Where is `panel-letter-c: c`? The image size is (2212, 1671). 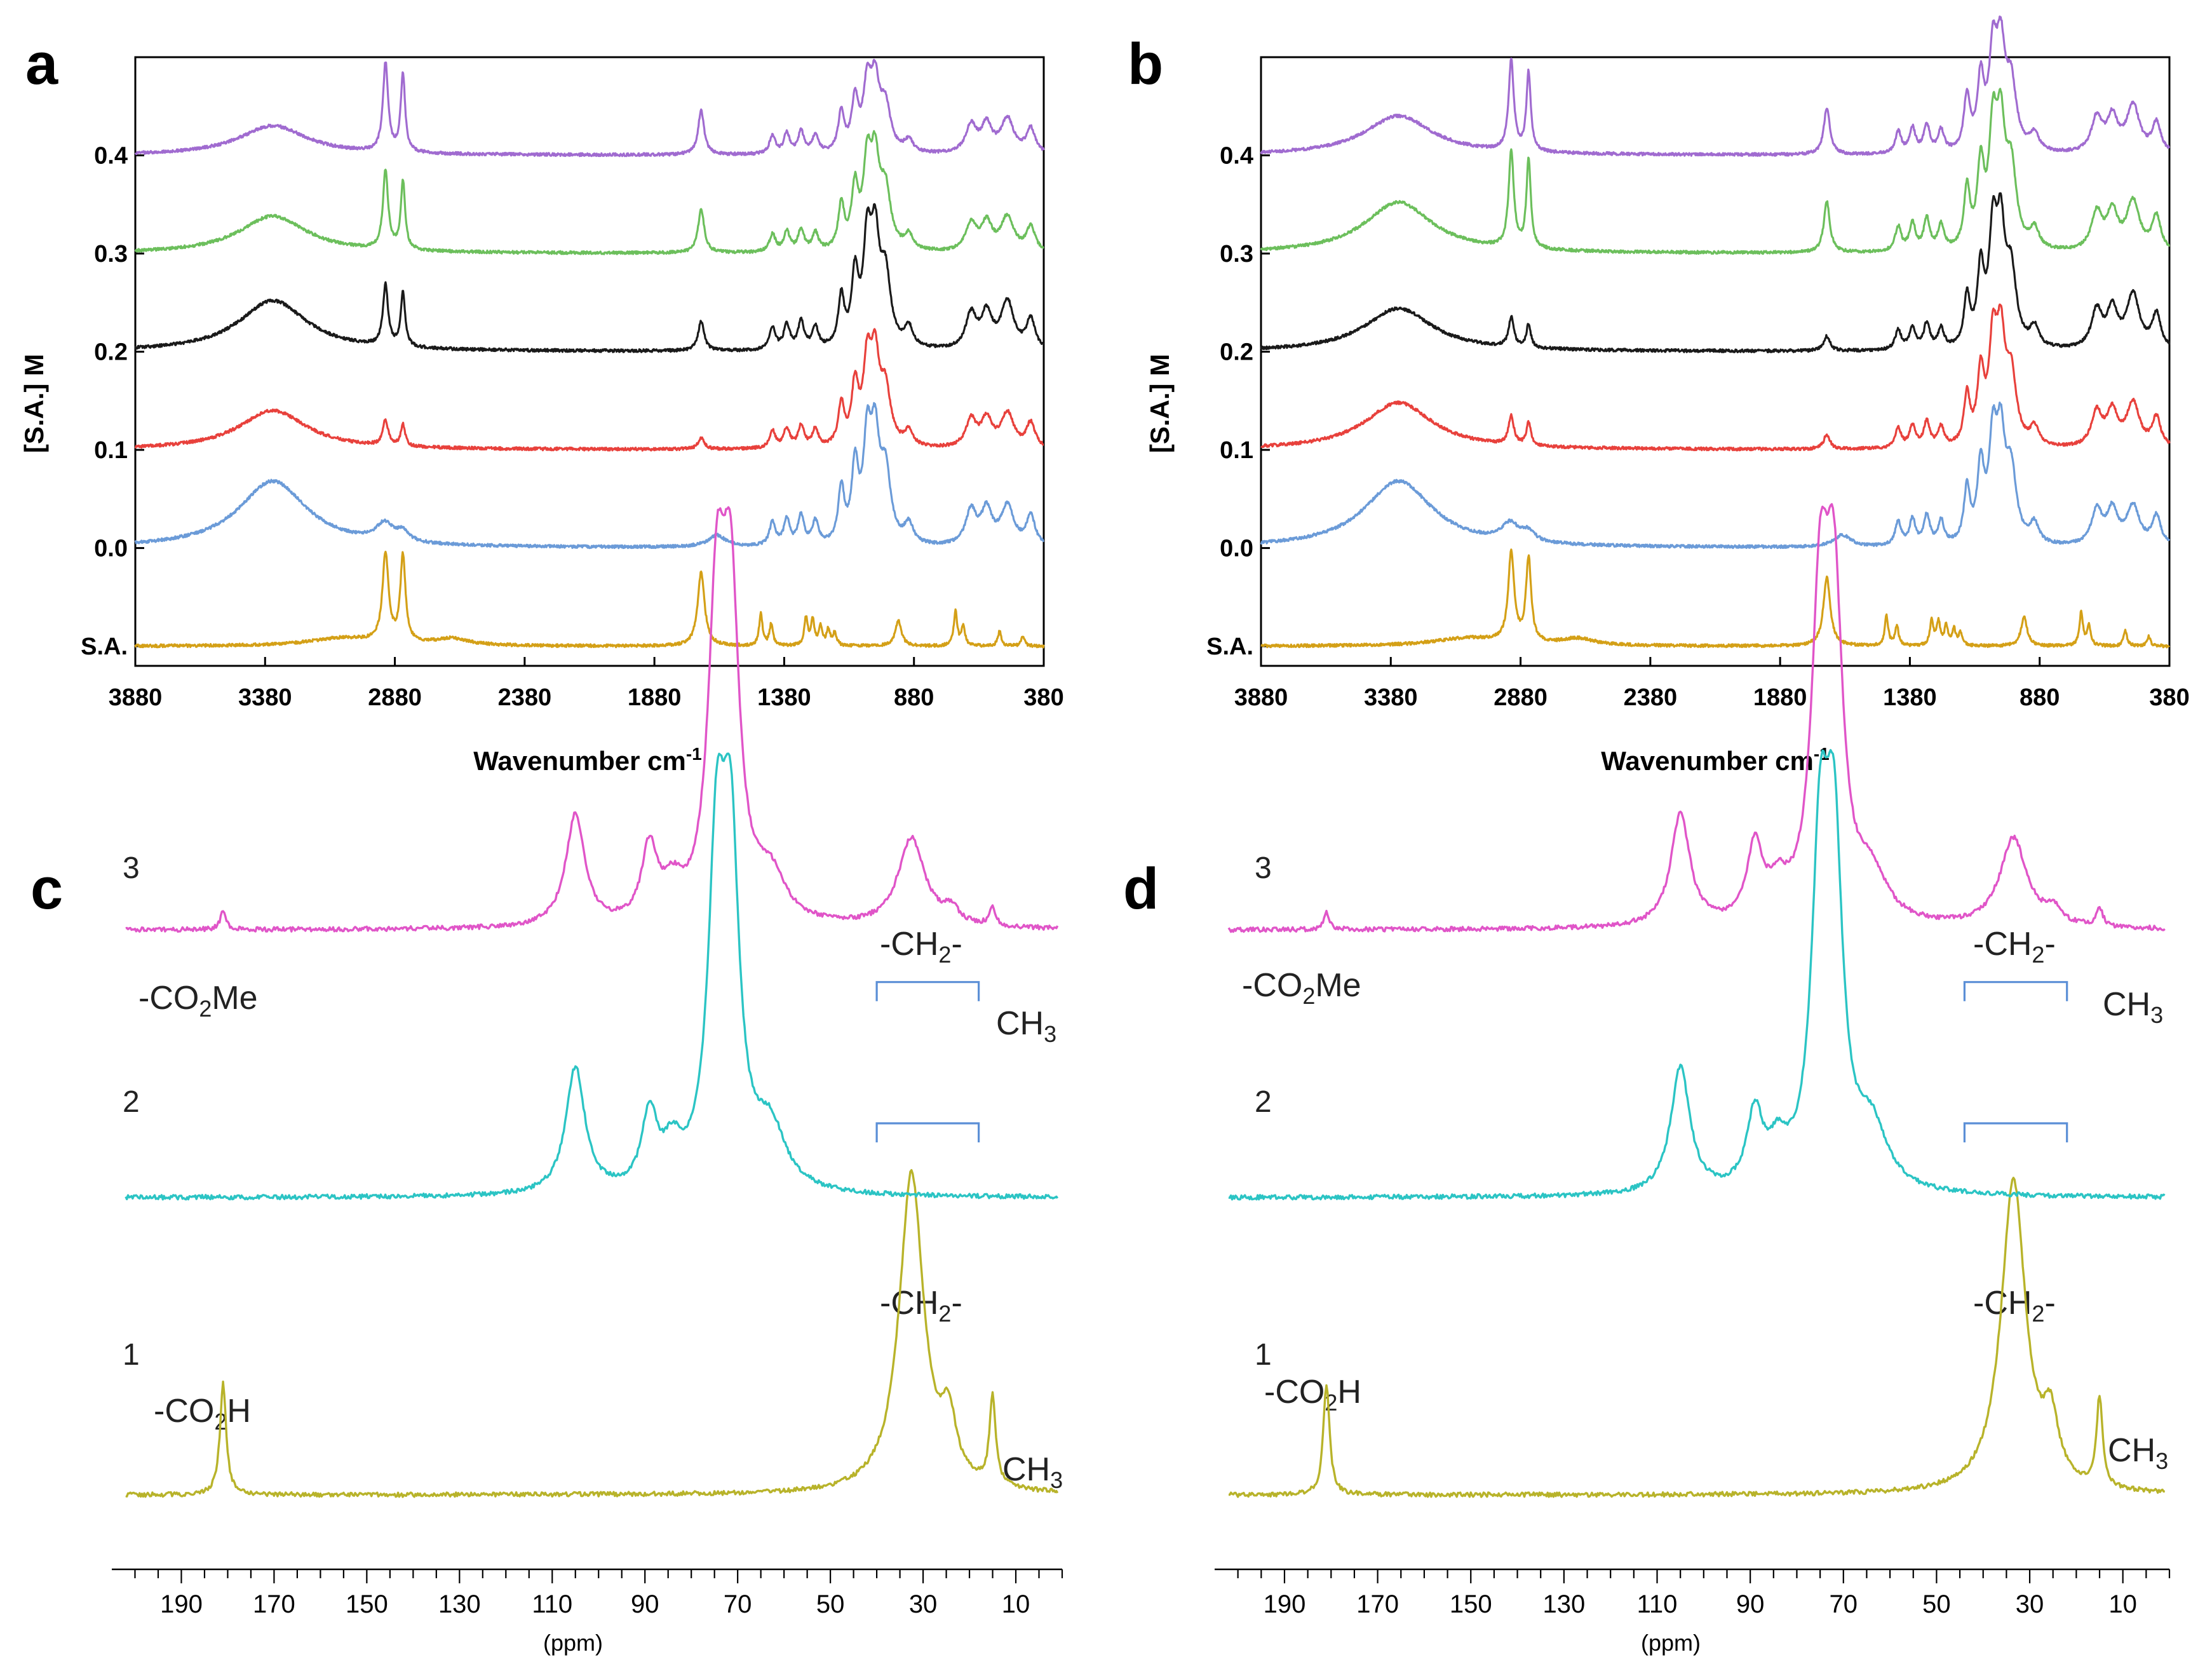 panel-letter-c: c is located at coordinates (46, 888).